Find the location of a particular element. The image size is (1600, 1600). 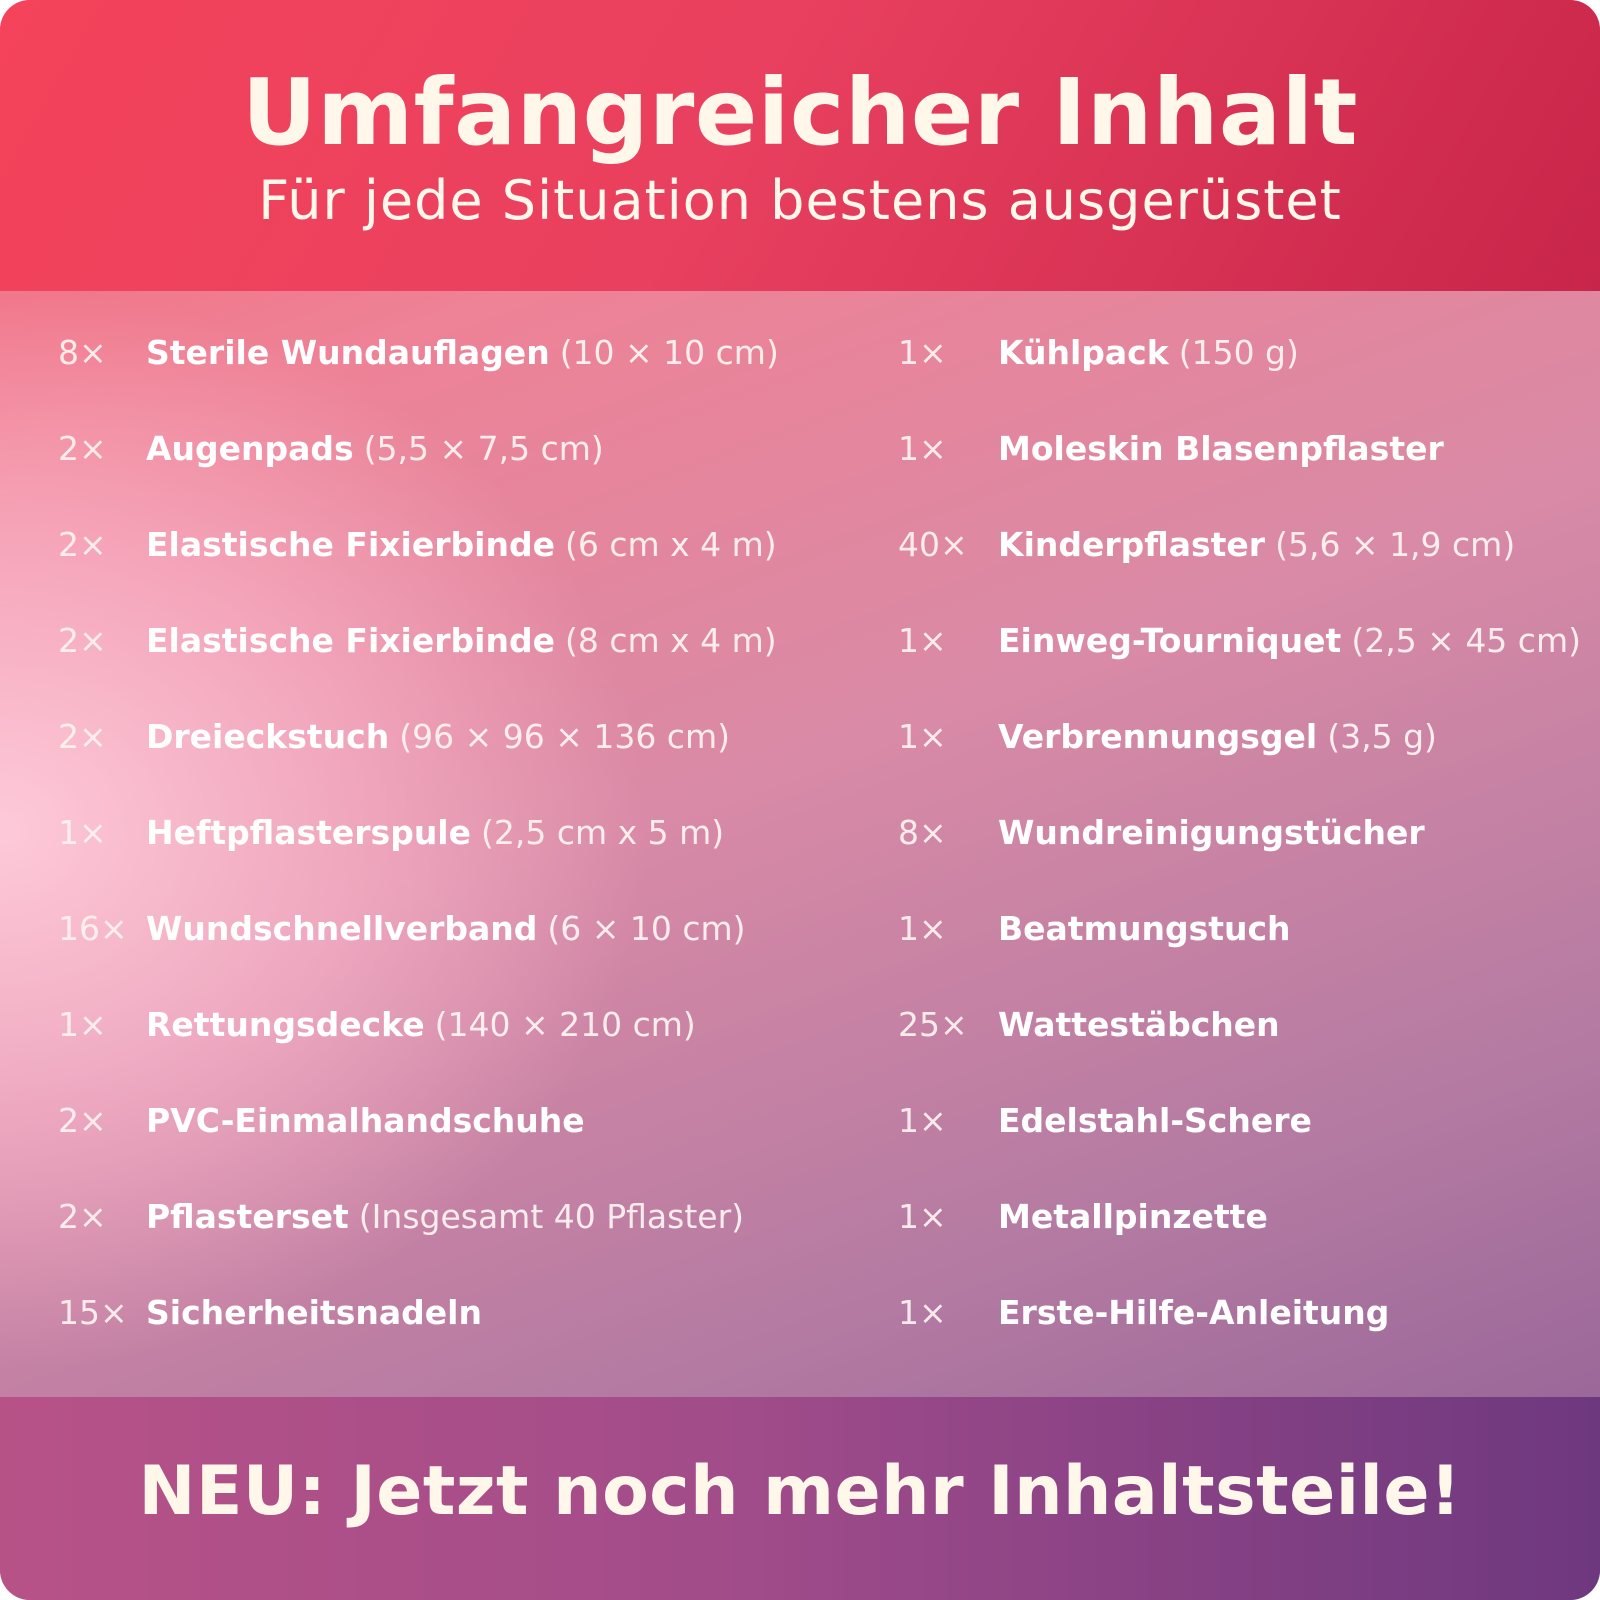

item-name: Erste-Hilfe-Anleitung is located at coordinates (1194, 1312).